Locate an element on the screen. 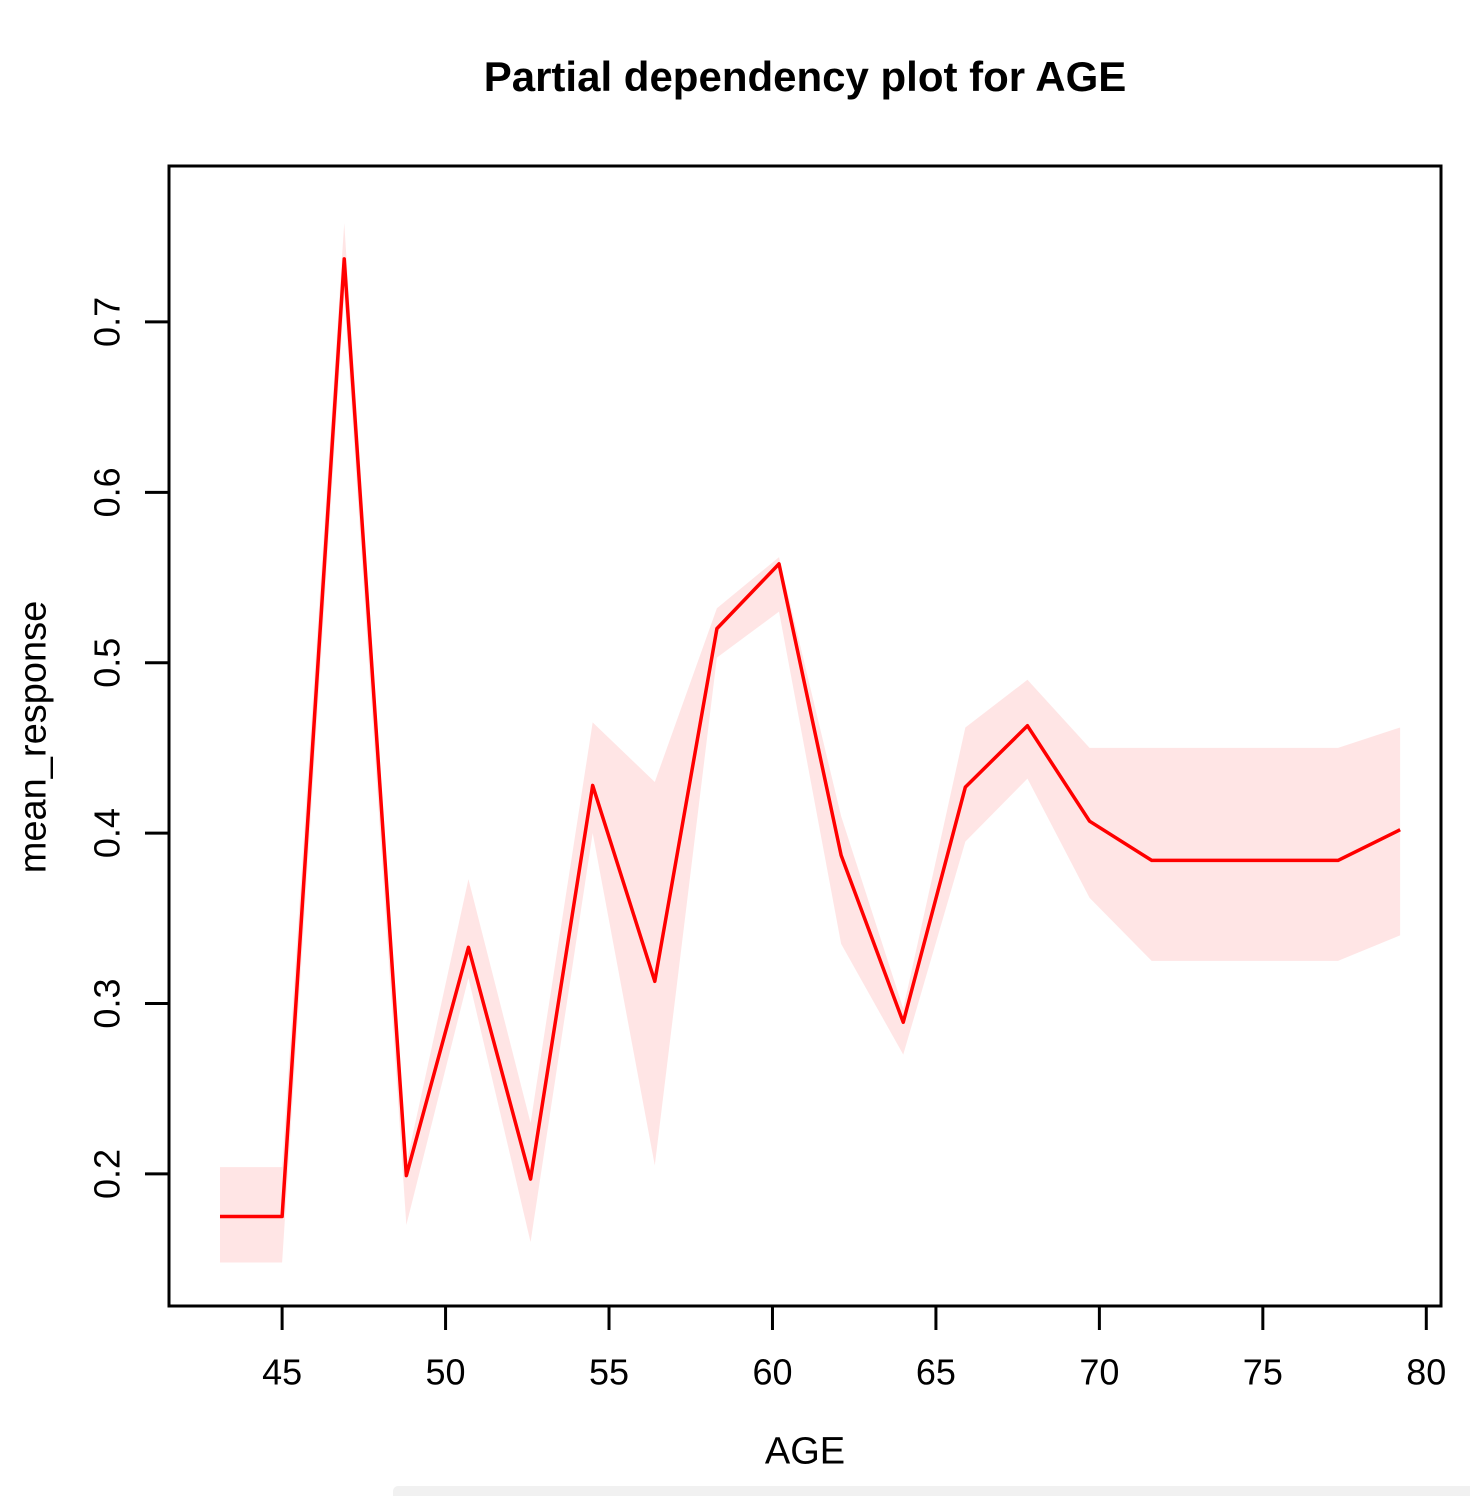  chart-title: Partial dependency plot for AGE is located at coordinates (805, 76).